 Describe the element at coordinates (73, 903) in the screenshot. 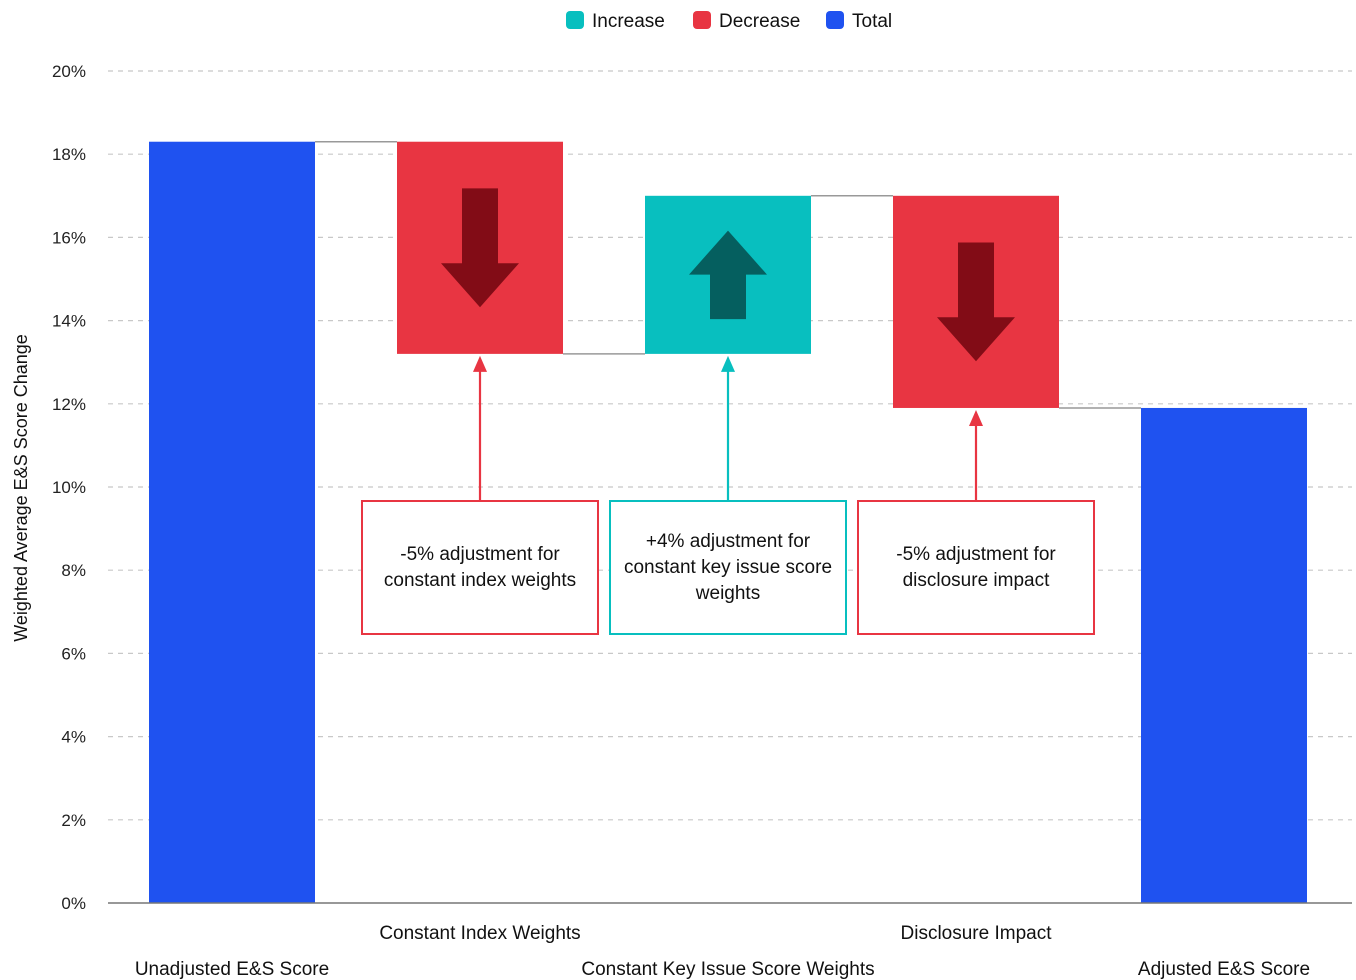

I see `y-tick-label: 0%` at that location.